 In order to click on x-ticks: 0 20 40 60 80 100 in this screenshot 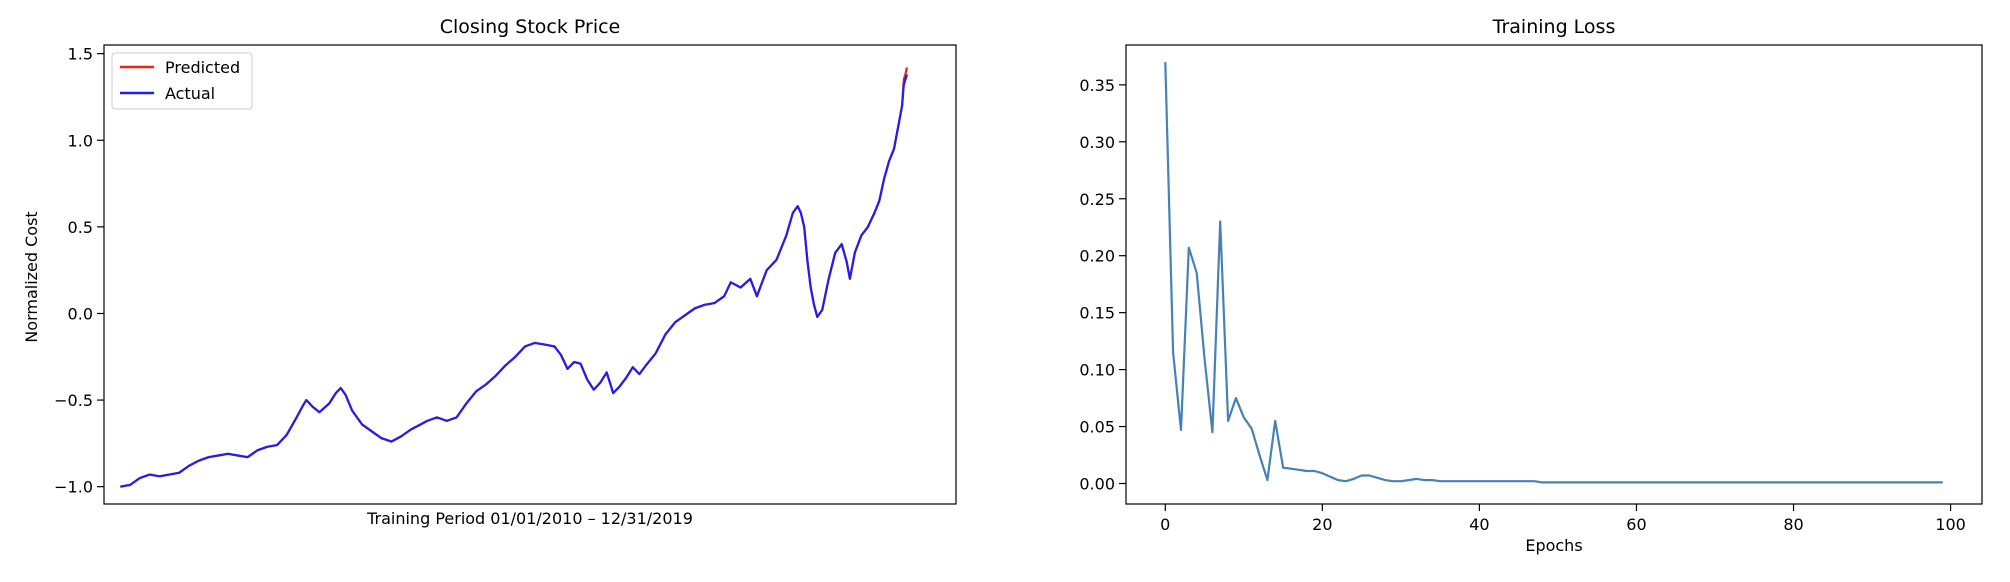, I will do `click(1563, 519)`.